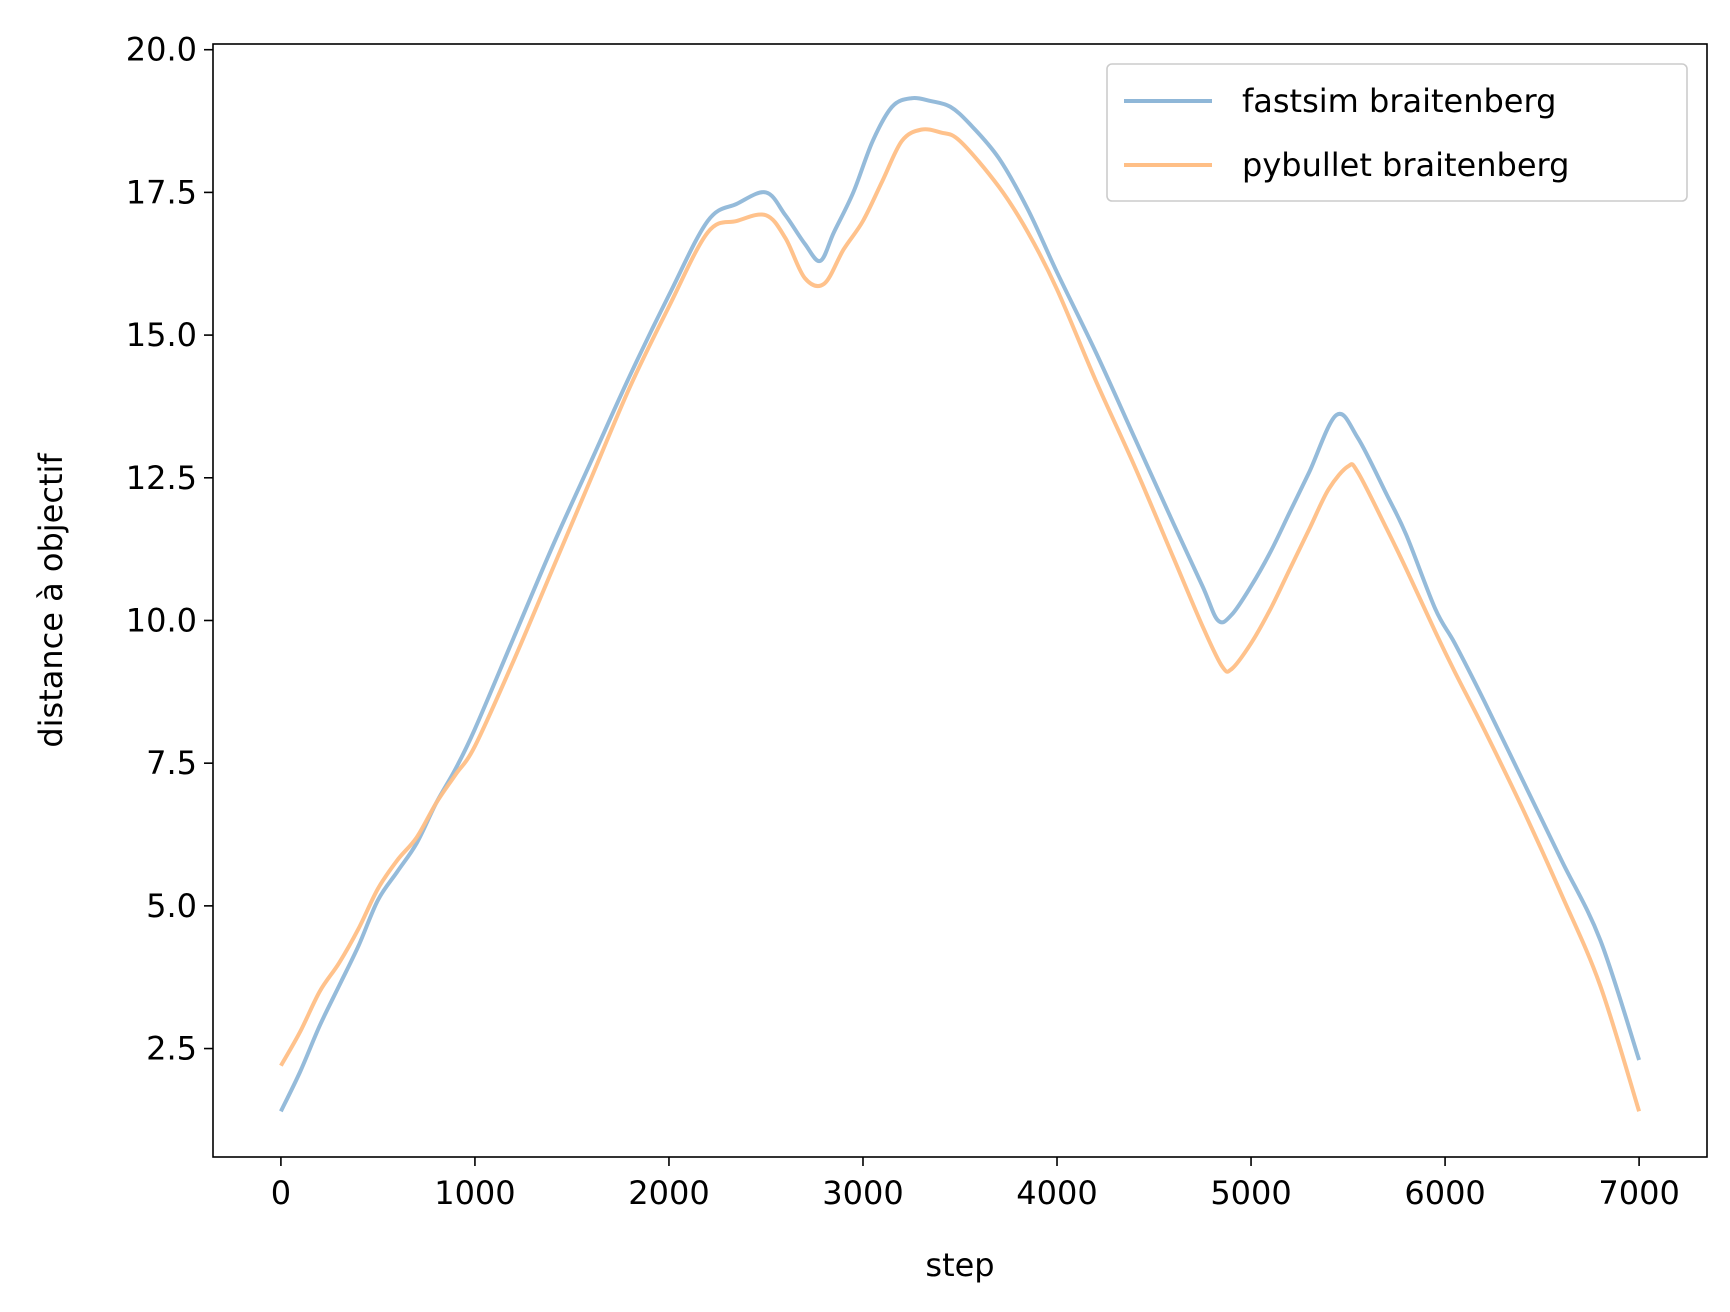 The height and width of the screenshot is (1312, 1730). What do you see at coordinates (171, 906) in the screenshot?
I see `y-tick-label: 5.0` at bounding box center [171, 906].